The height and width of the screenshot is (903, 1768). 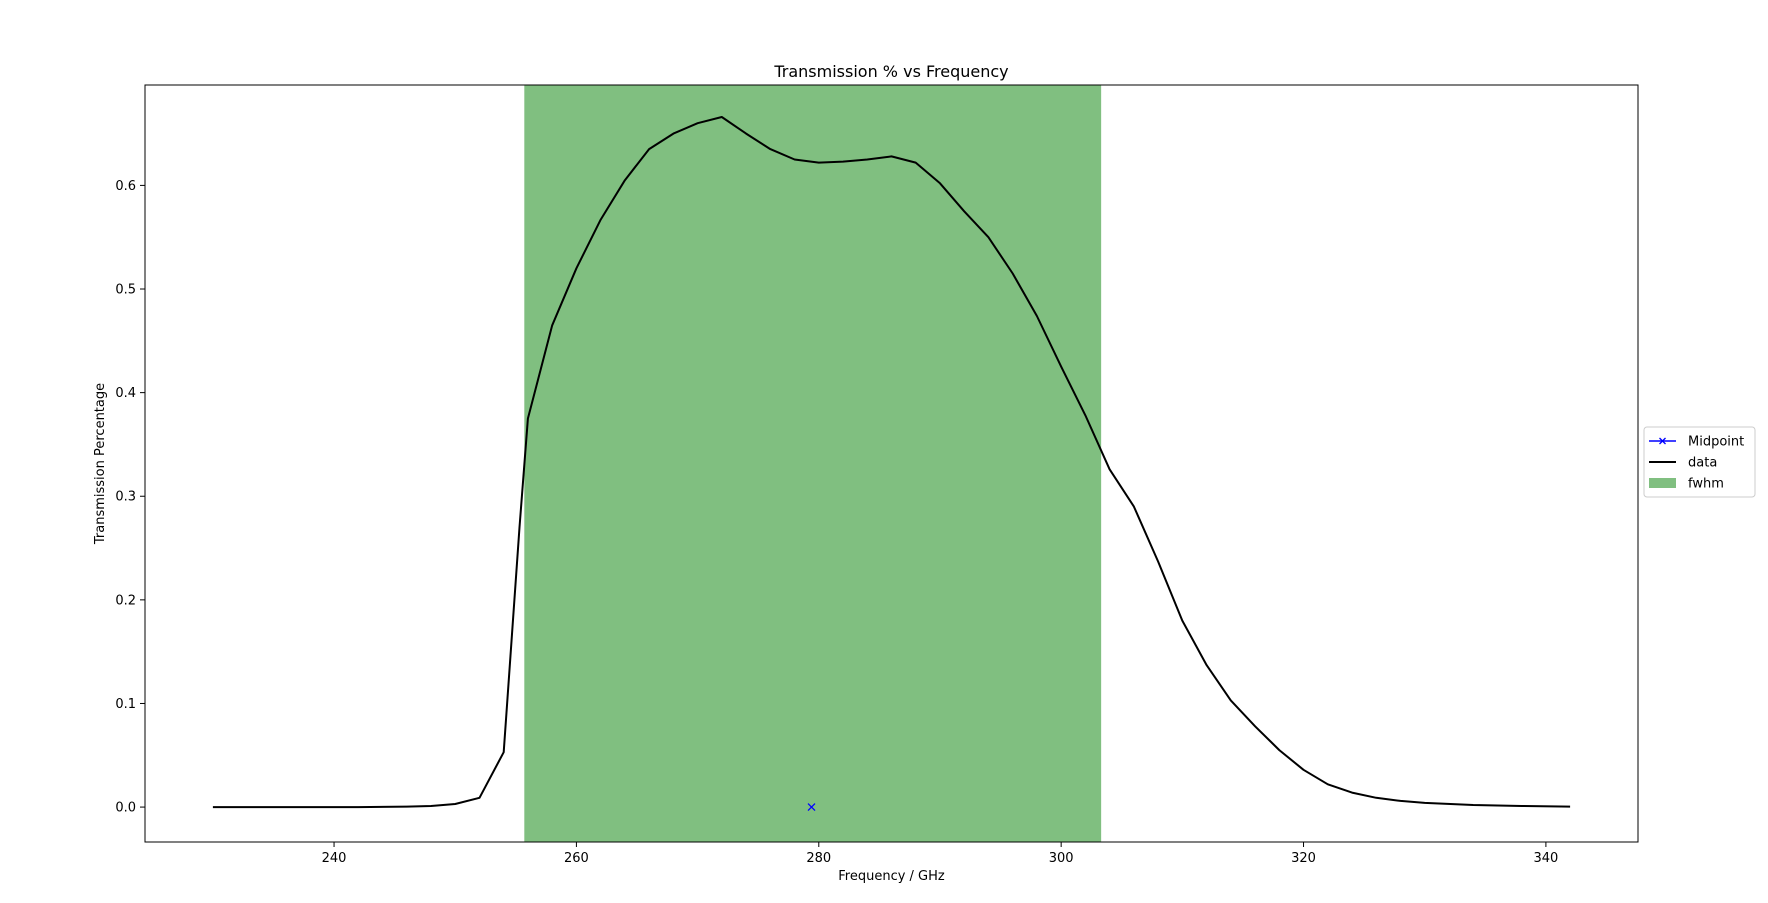 I want to click on chart-title: Transmission % vs Frequency, so click(x=890, y=71).